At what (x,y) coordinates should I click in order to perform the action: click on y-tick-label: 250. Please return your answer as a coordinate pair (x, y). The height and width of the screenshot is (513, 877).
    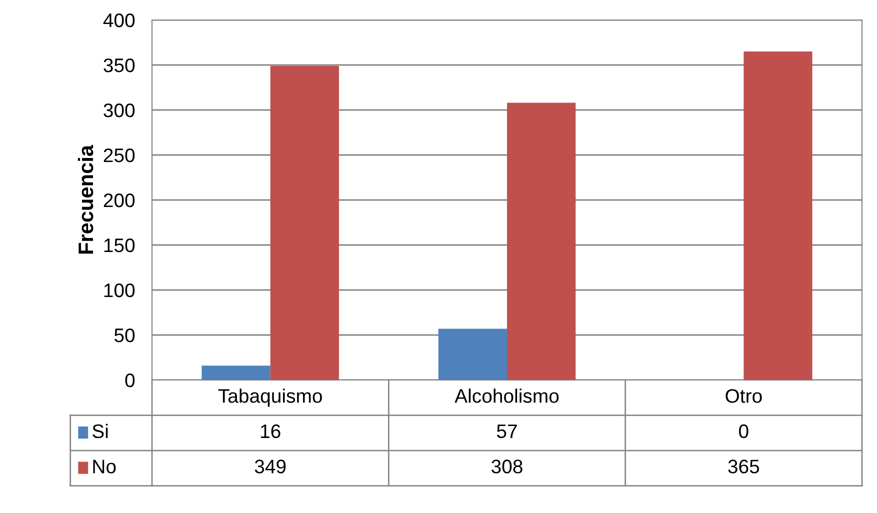
    Looking at the image, I should click on (119, 155).